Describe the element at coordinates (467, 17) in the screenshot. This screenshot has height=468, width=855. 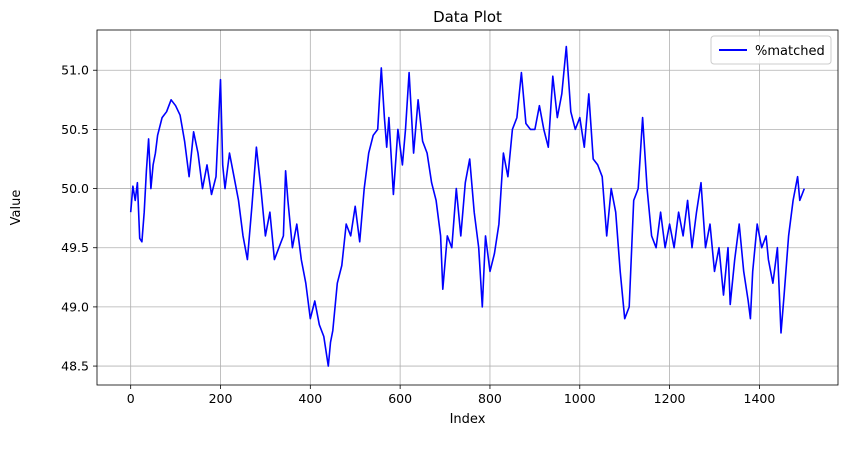
I see `chart-title: Data Plot` at that location.